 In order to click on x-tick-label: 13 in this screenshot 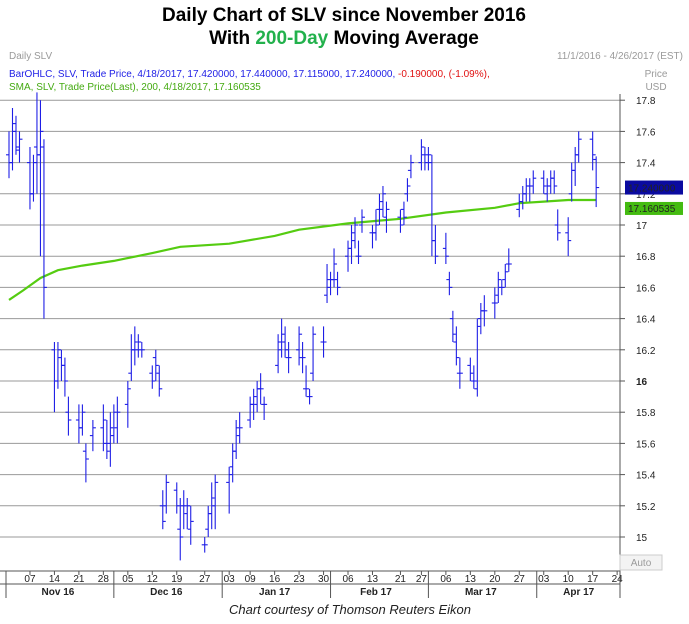, I will do `click(471, 579)`.